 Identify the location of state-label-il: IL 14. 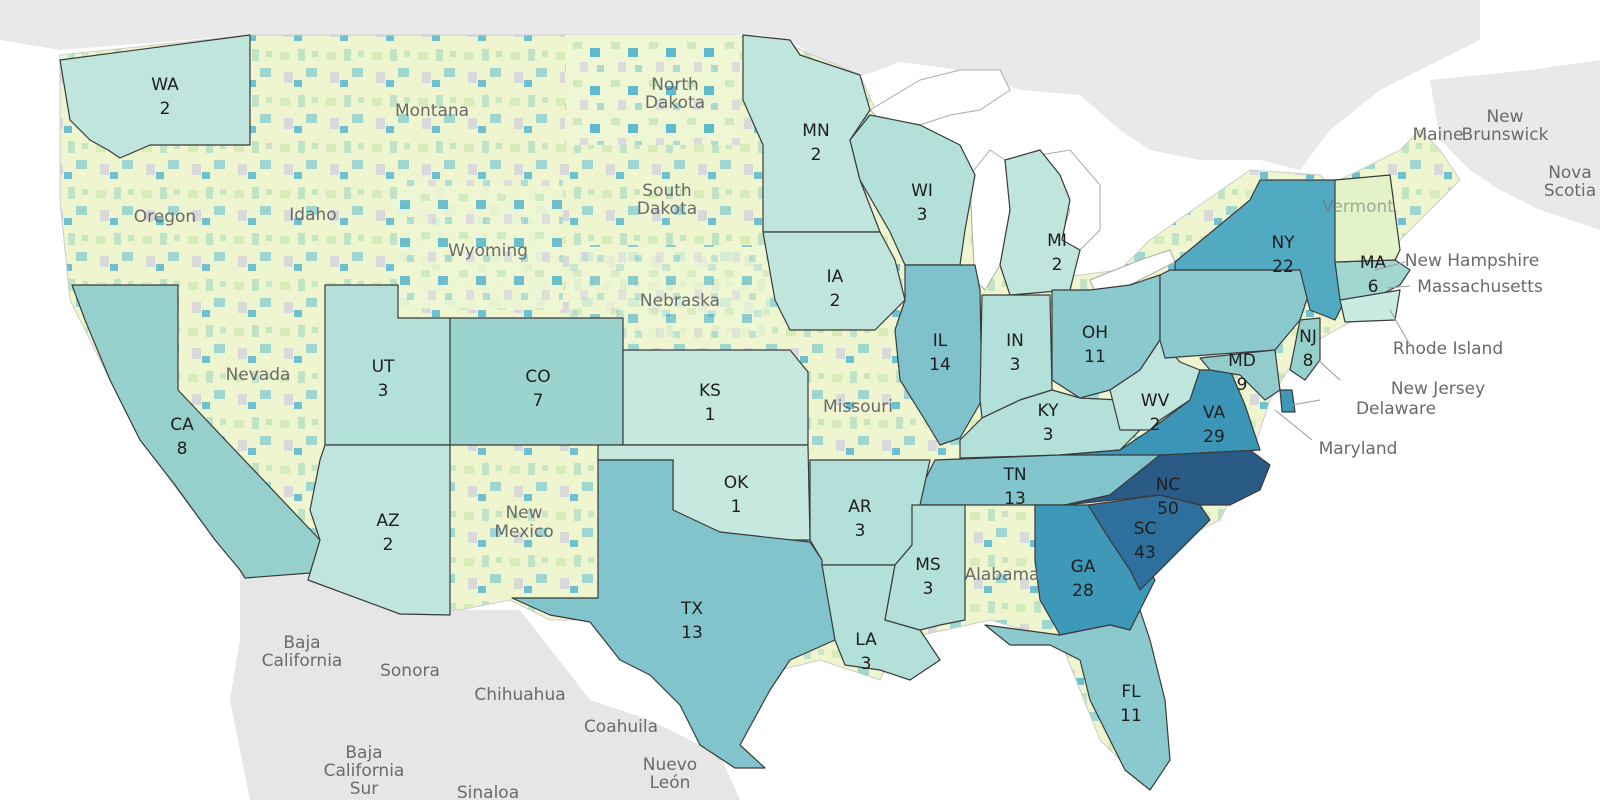
(940, 353).